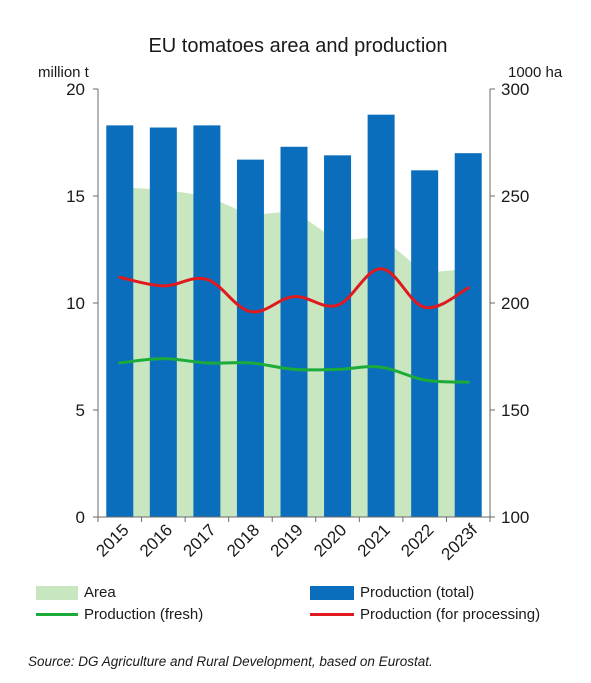 This screenshot has width=591, height=683. What do you see at coordinates (75, 196) in the screenshot?
I see `left-tick-label: 15` at bounding box center [75, 196].